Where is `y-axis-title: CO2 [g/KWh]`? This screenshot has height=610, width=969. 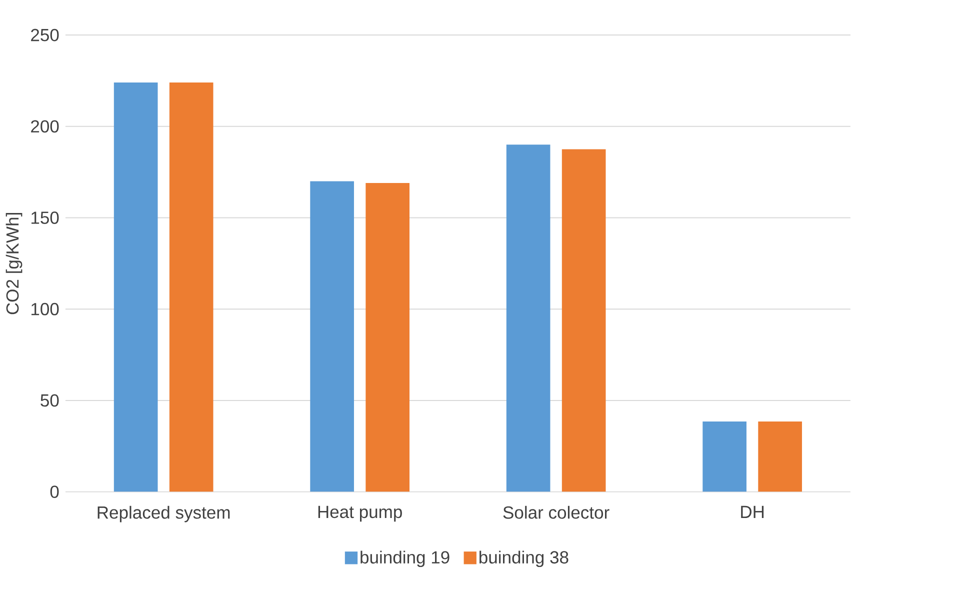
y-axis-title: CO2 [g/KWh] is located at coordinates (14, 263).